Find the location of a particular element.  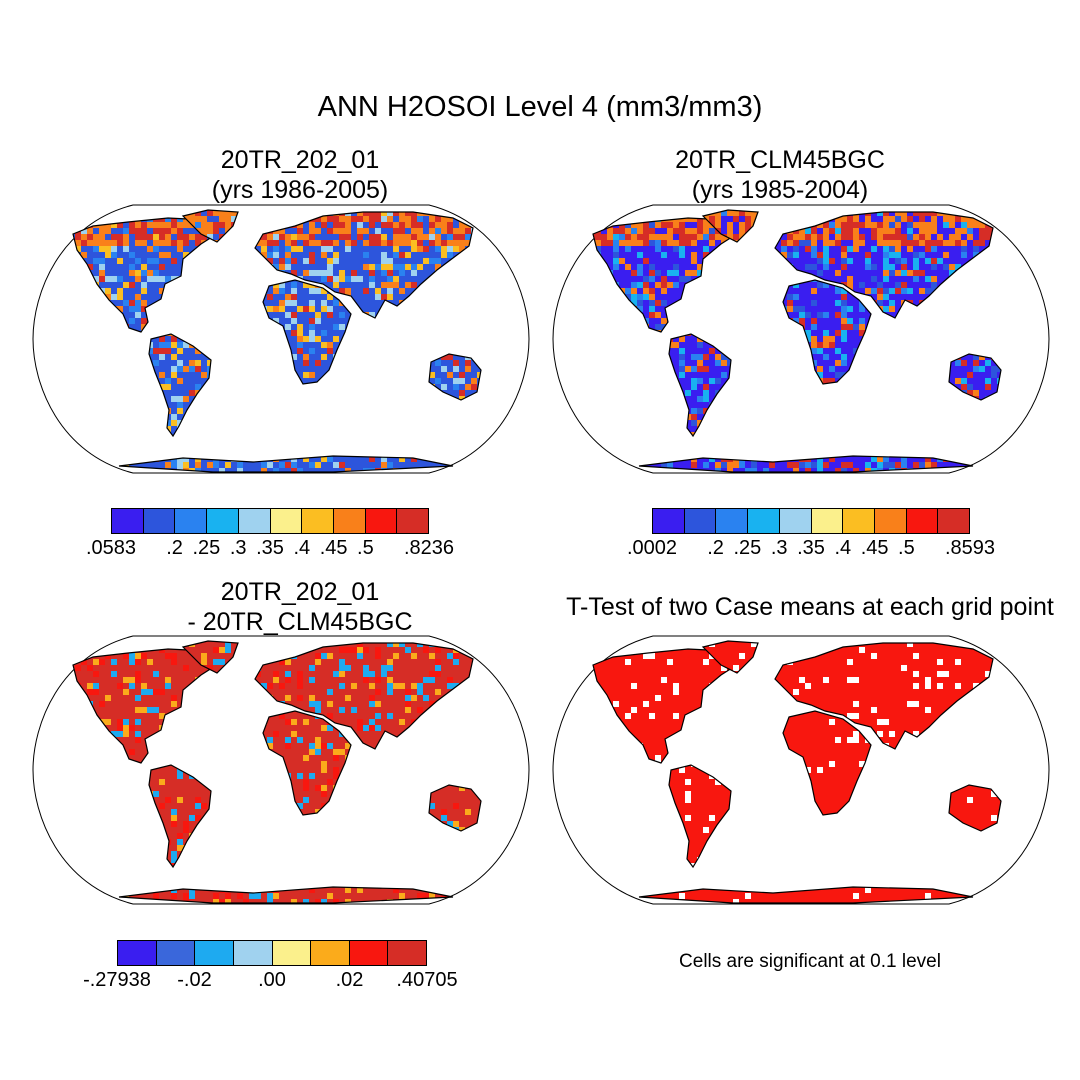

colorbar-label: .0002 is located at coordinates (652, 548).